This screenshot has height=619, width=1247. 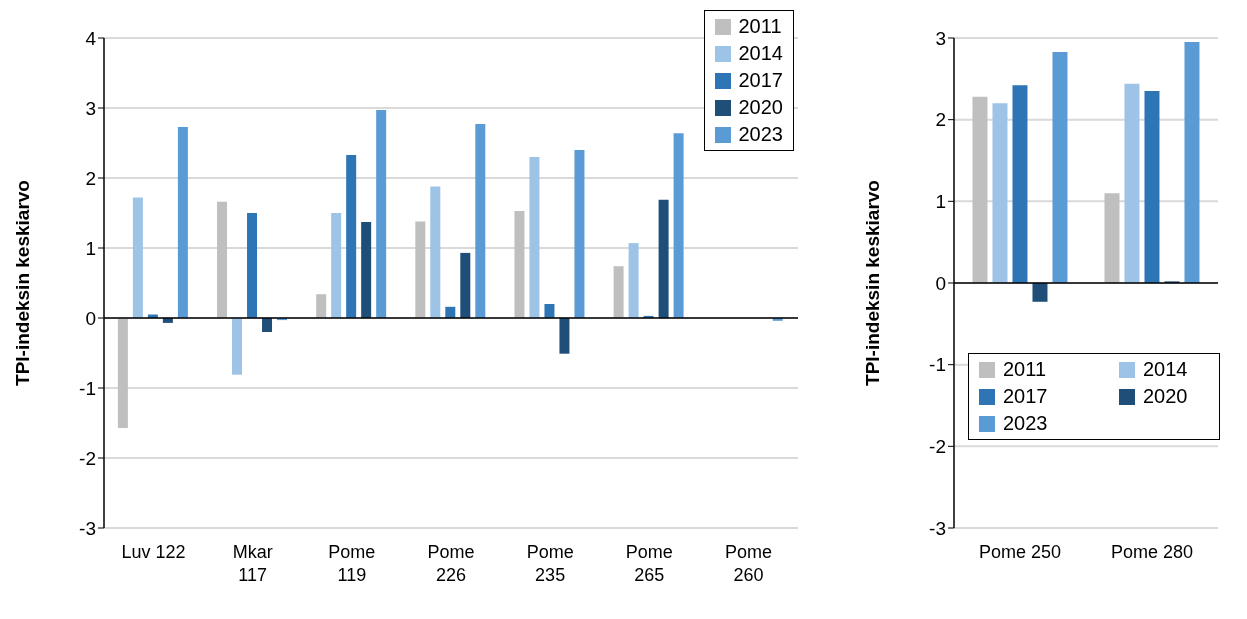 What do you see at coordinates (352, 563) in the screenshot?
I see `x-tick-label: Pome 119` at bounding box center [352, 563].